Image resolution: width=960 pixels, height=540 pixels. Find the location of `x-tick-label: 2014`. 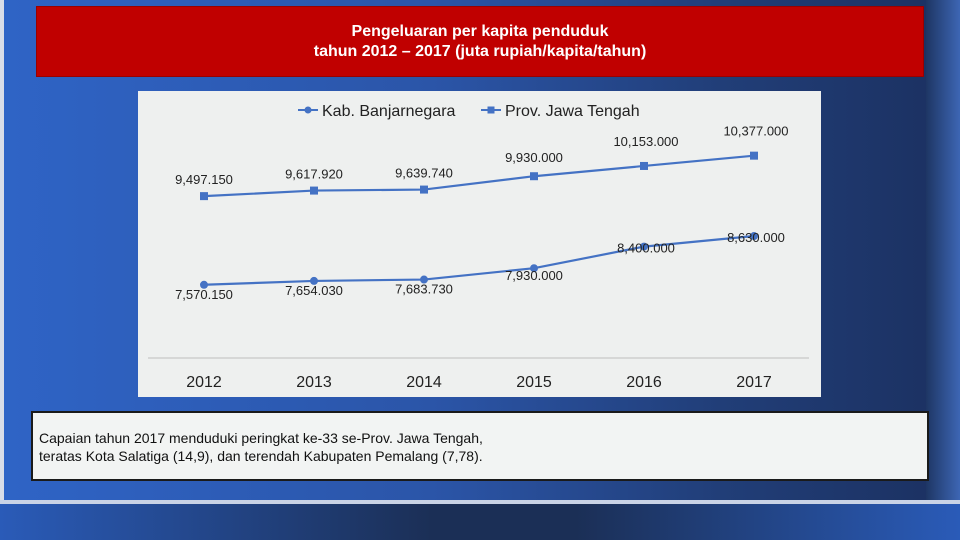

x-tick-label: 2014 is located at coordinates (424, 382).